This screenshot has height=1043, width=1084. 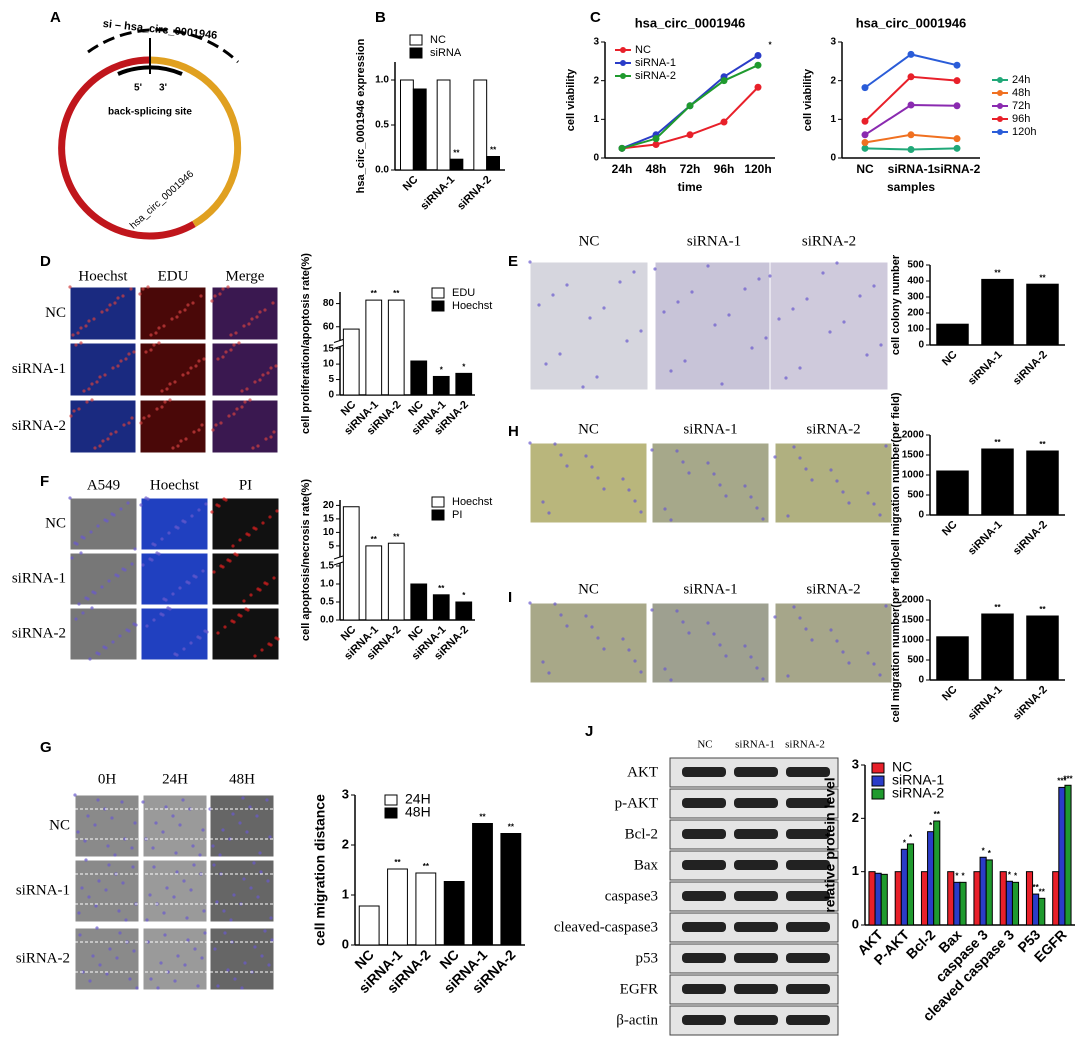 What do you see at coordinates (464, 595) in the screenshot?
I see `significance: *` at bounding box center [464, 595].